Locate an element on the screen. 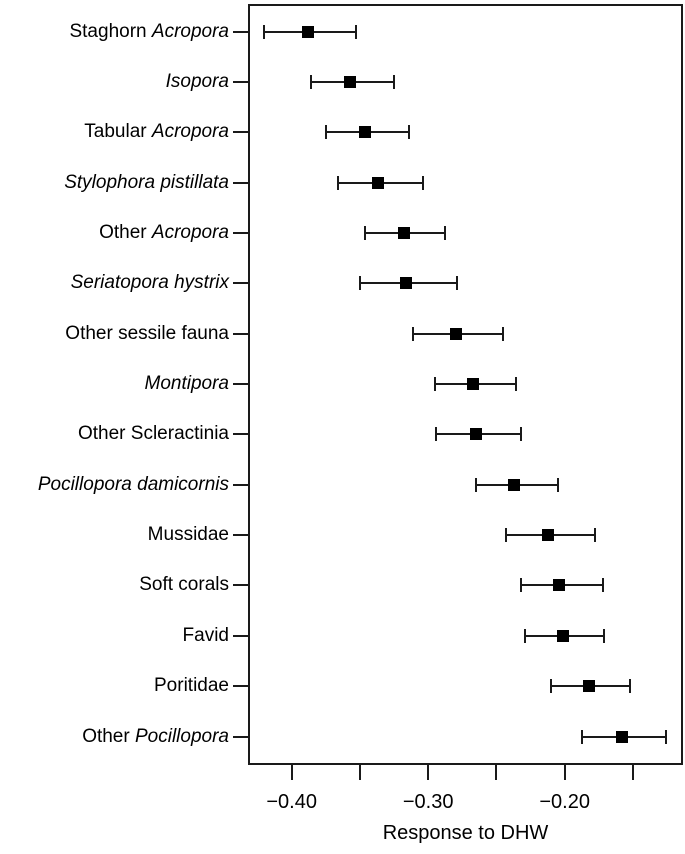 The height and width of the screenshot is (854, 685). category-label-part: Staghorn is located at coordinates (110, 31).